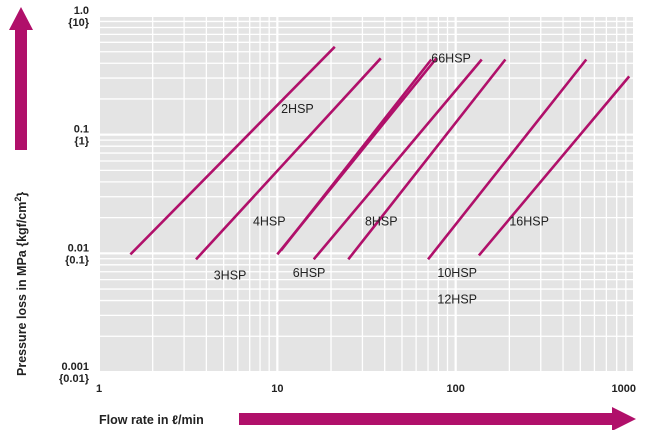  Describe the element at coordinates (230, 276) in the screenshot. I see `series-label: 3HSP` at that location.